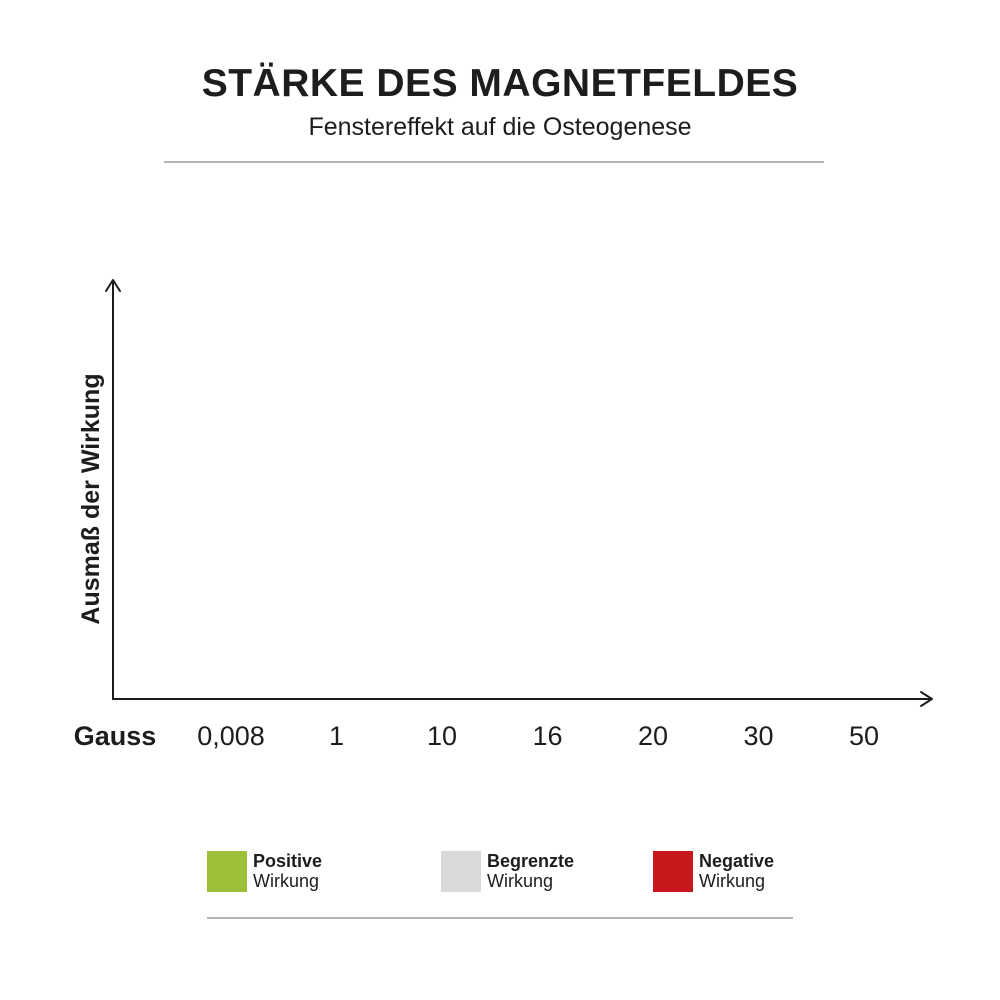 The image size is (1000, 1000). I want to click on x-tick-labels: 0,008 1 10 16 20 30 50, so click(538, 736).